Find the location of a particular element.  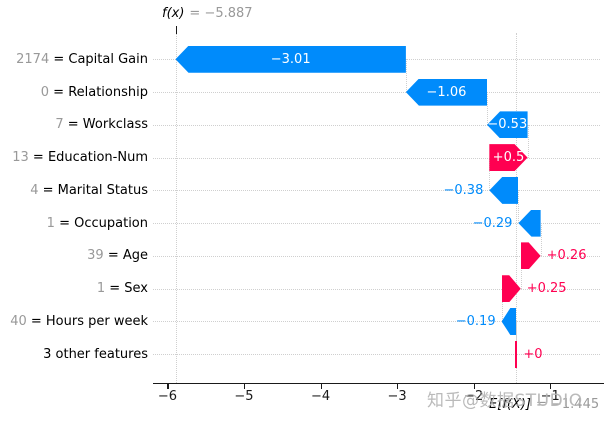

shap-value-label: +0.25 is located at coordinates (546, 289).